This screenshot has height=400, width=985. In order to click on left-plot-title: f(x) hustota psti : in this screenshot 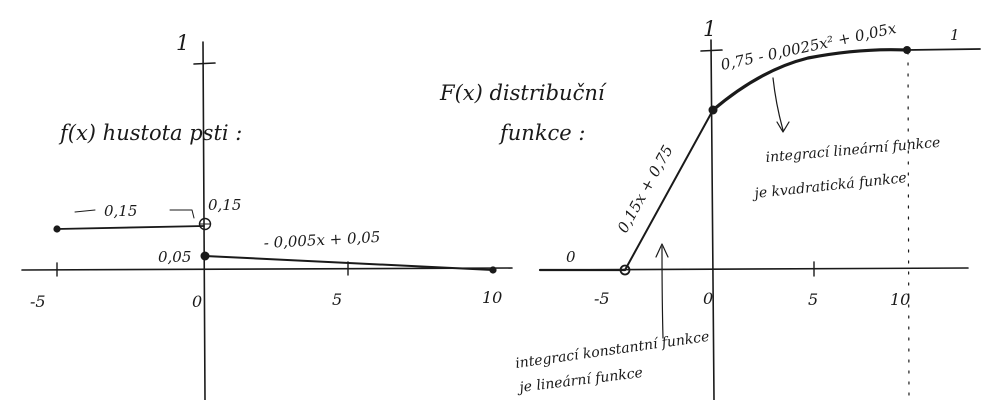, I will do `click(150, 133)`.